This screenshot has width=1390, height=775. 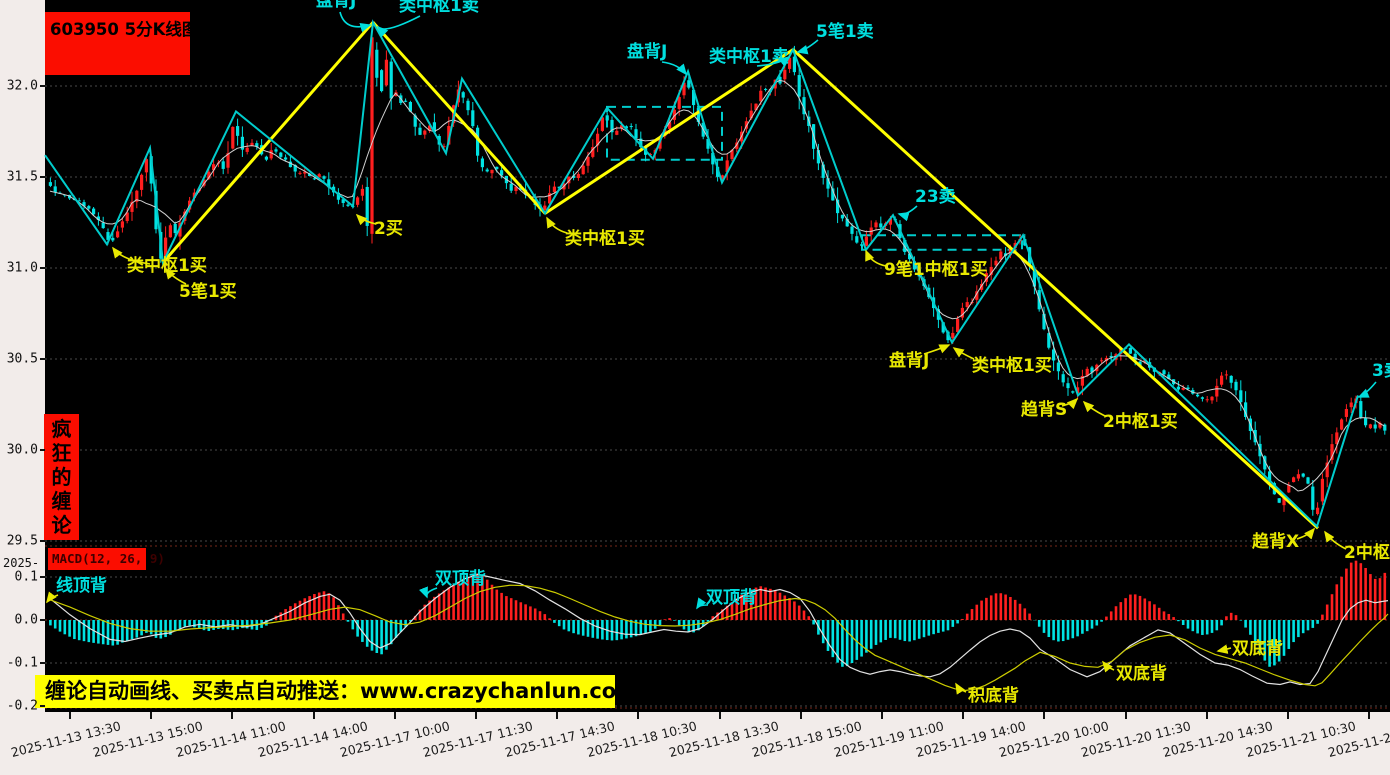 I want to click on price-annotation-arrow-leizhongshu-1-sell, so click(x=398, y=26).